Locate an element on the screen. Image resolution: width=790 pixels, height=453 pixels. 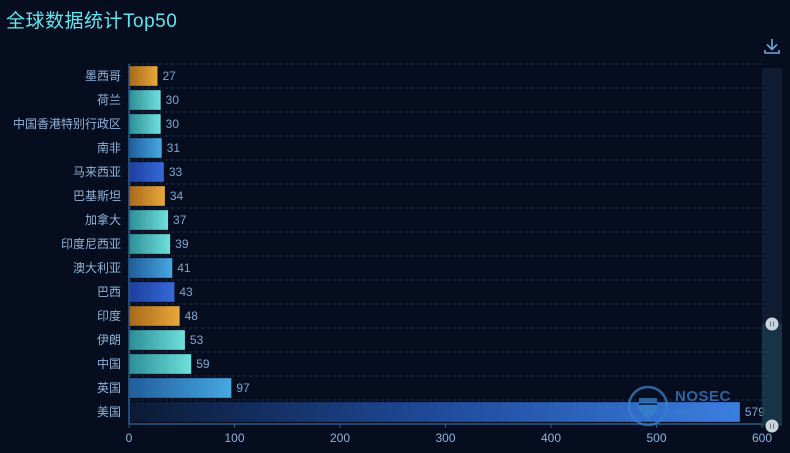
x-tick-label: 100 is located at coordinates (234, 438).